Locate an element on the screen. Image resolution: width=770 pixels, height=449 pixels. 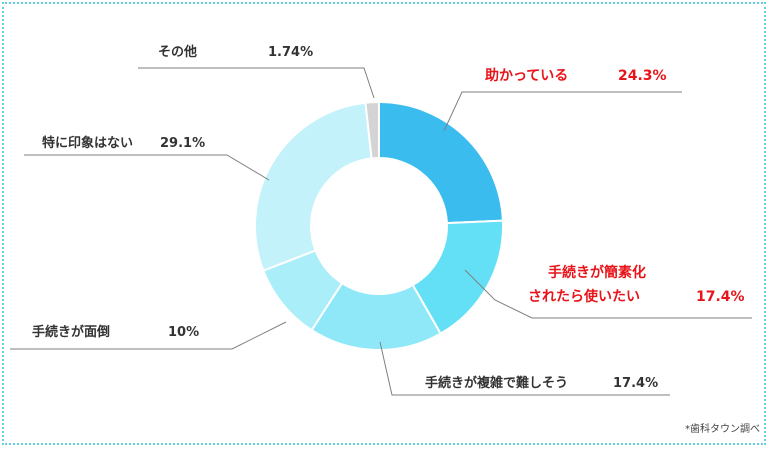
slice-label: その他 is located at coordinates (177, 52).